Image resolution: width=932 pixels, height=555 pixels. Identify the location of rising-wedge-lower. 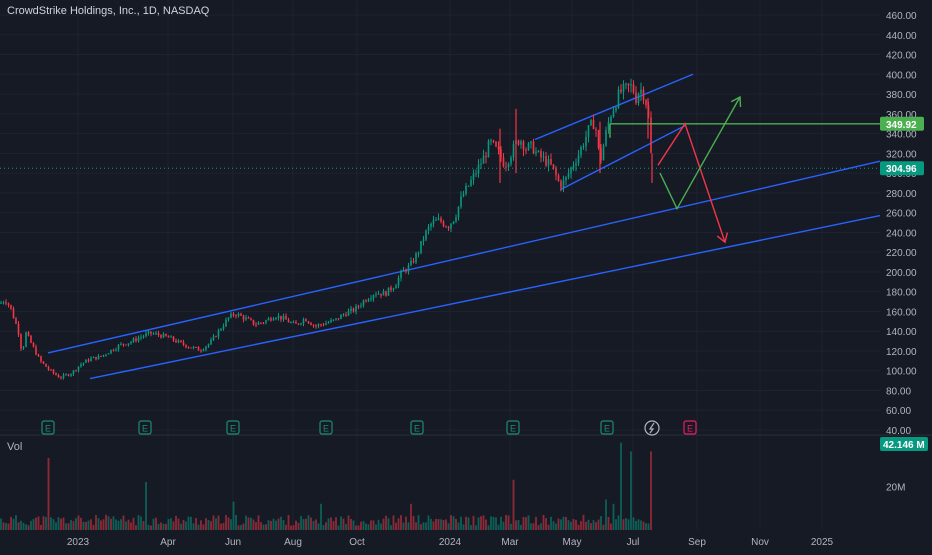
(622, 158).